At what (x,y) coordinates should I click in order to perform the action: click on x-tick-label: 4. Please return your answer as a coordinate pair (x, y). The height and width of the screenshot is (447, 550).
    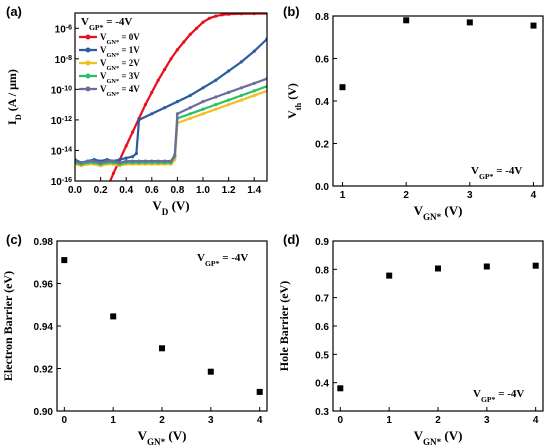
    Looking at the image, I should click on (534, 195).